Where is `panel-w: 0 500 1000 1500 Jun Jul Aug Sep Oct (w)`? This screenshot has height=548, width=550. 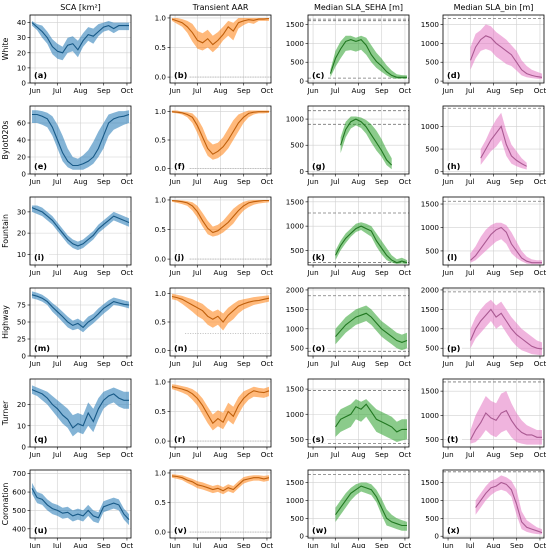
panel-w: 0 500 1000 1500 Jun Jul Aug Sep Oct (w) is located at coordinates (348, 508).